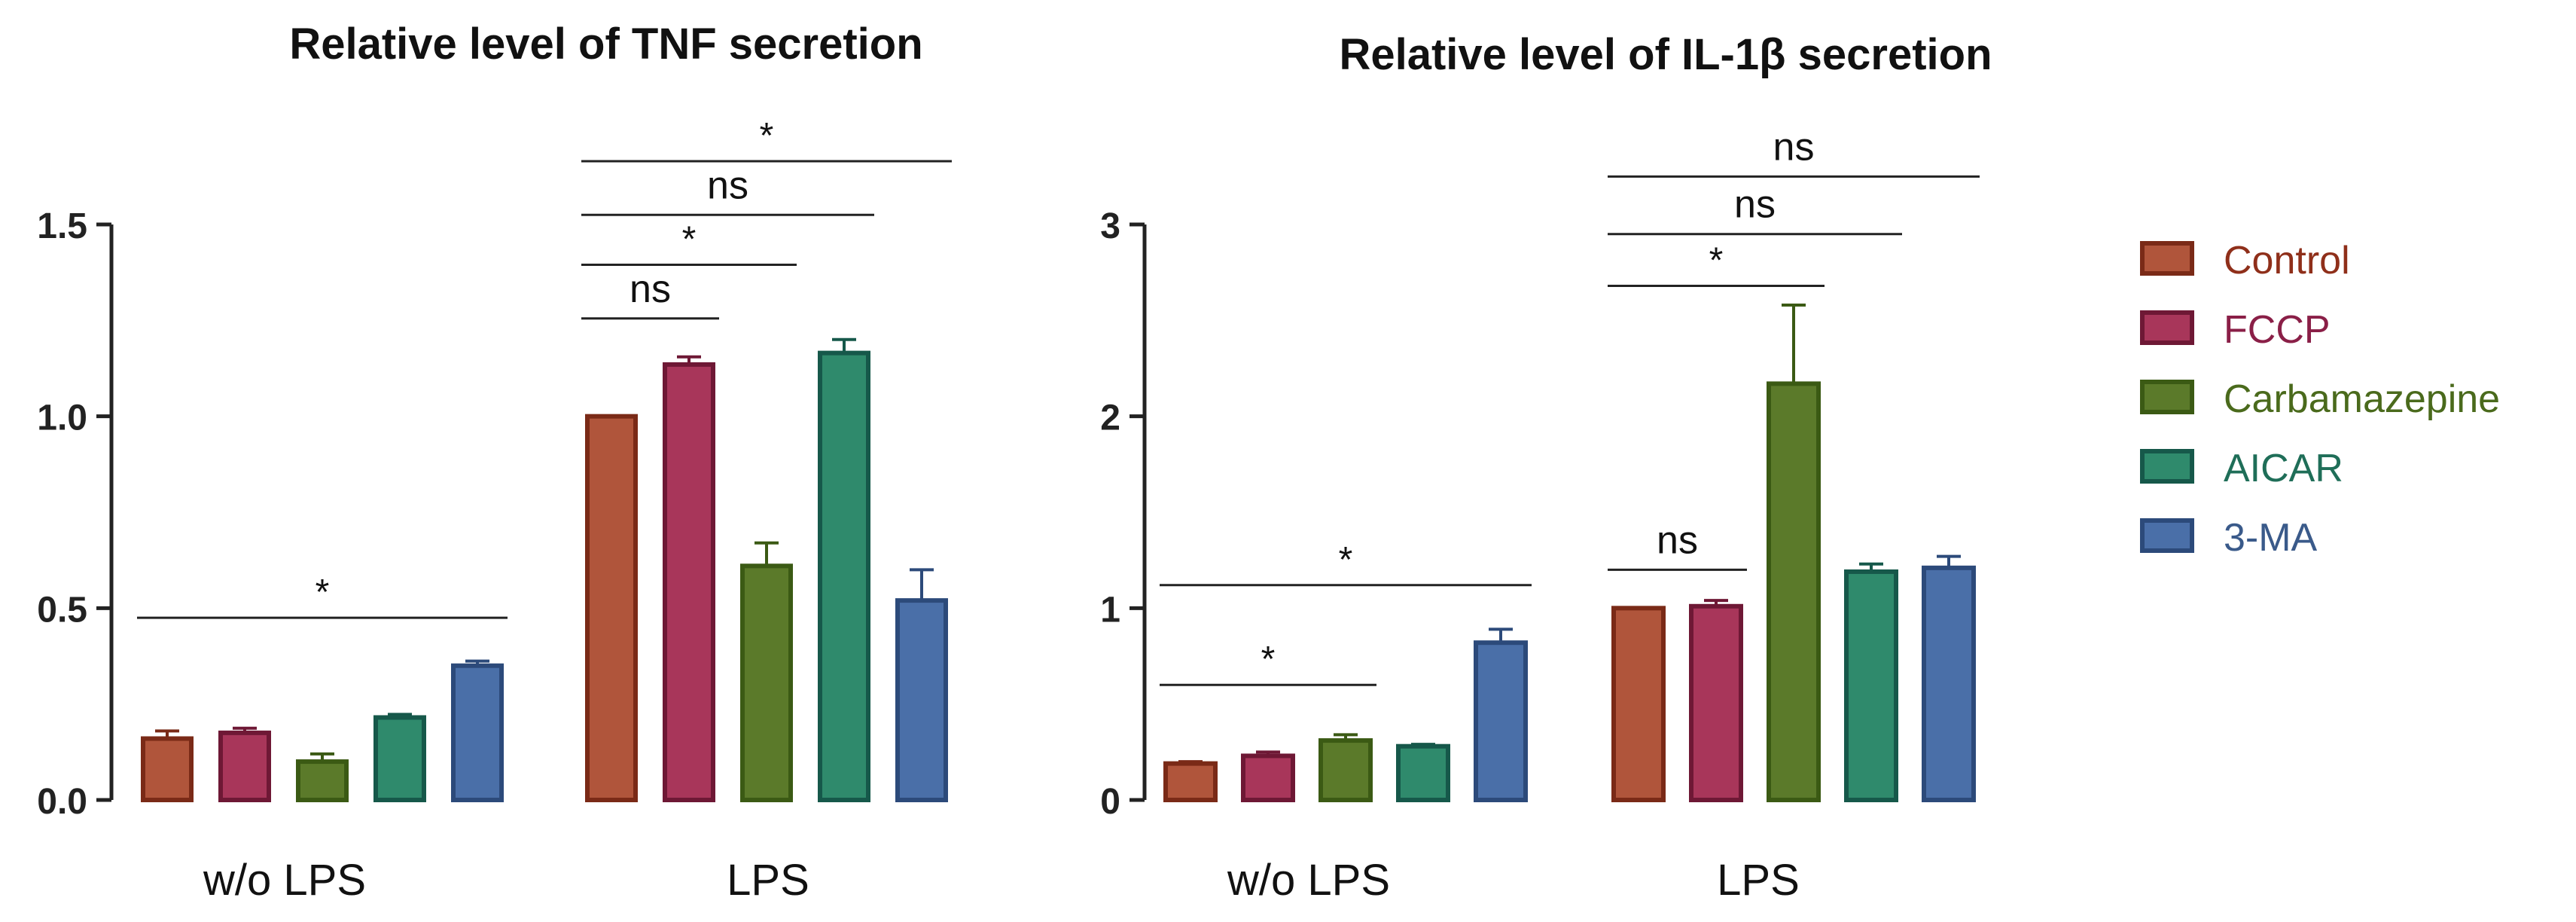 The height and width of the screenshot is (922, 2576). Describe the element at coordinates (2362, 399) in the screenshot. I see `legend-label: Carbamazepine` at that location.